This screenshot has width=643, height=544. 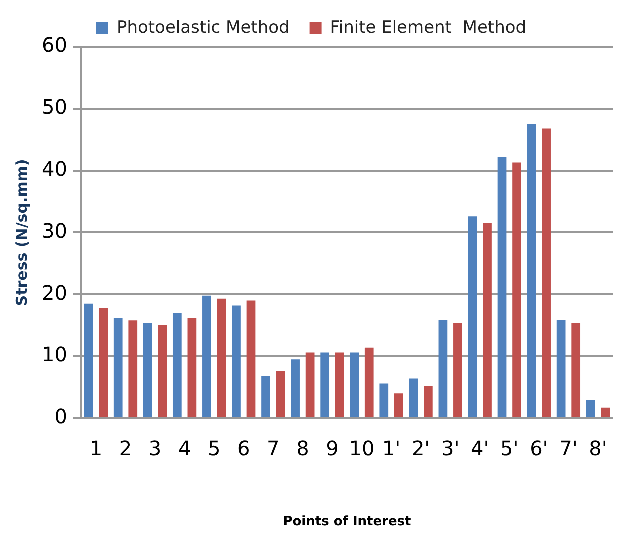 I want to click on x-tick-label: 9, so click(x=332, y=448).